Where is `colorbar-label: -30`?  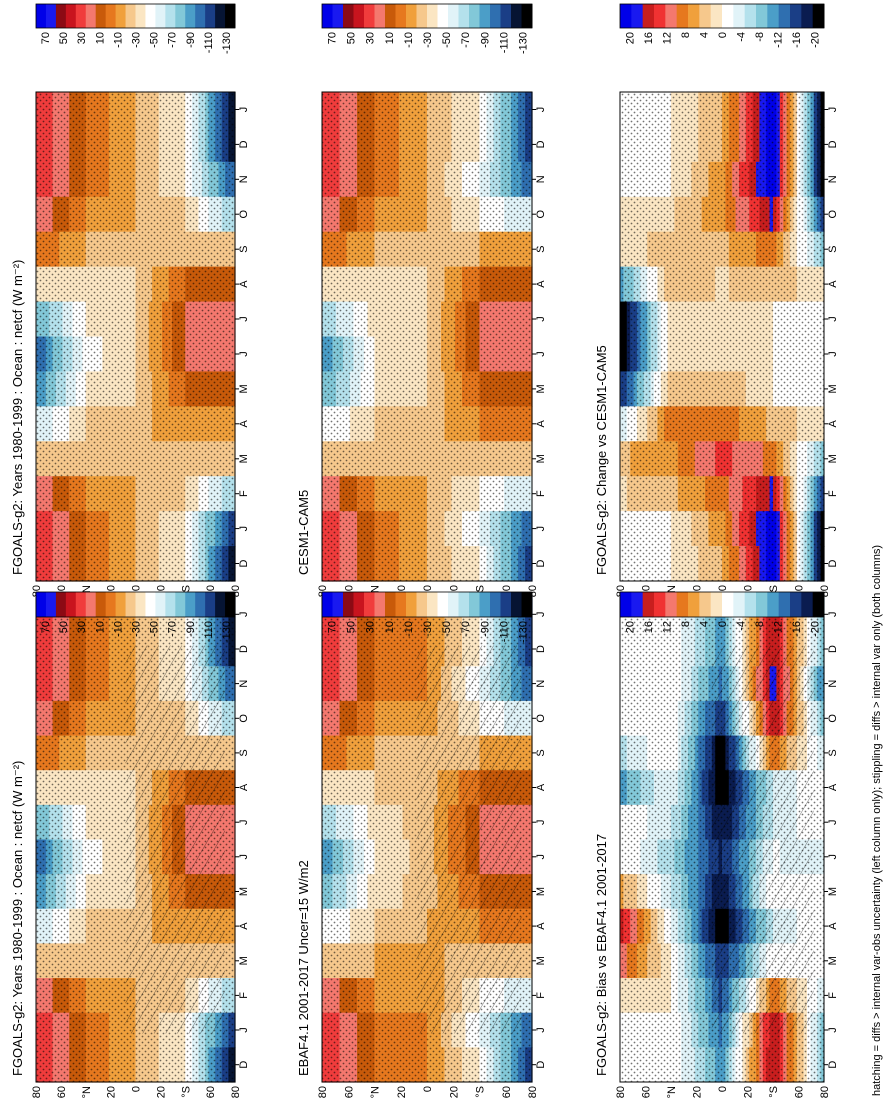 colorbar-label: -30 is located at coordinates (137, 629).